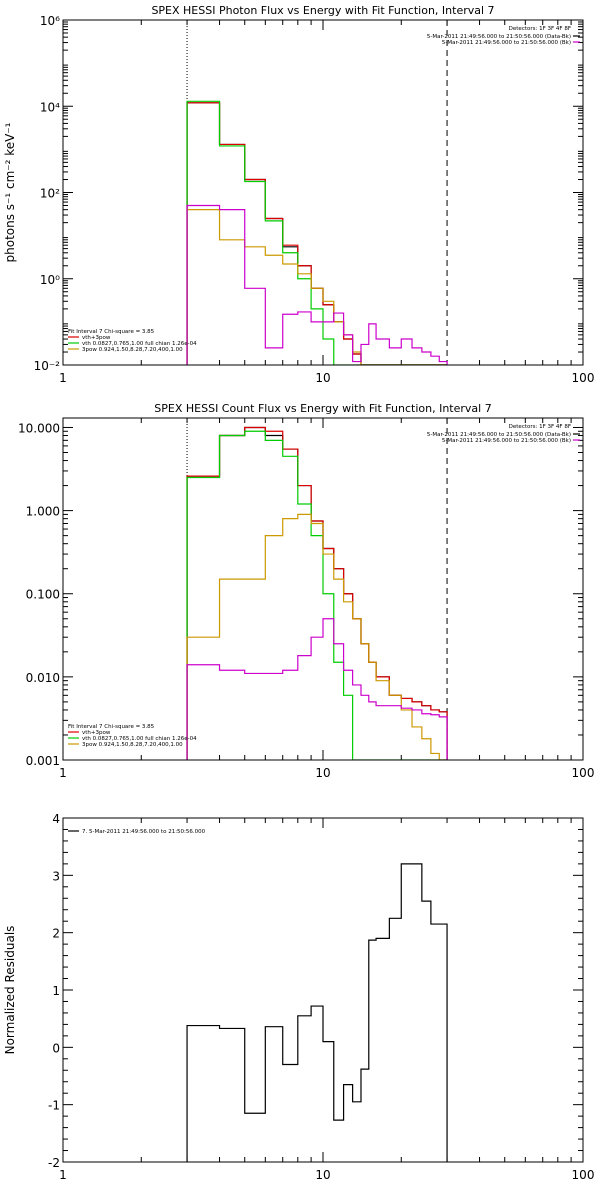  Describe the element at coordinates (56, 1048) in the screenshot. I see `y-tick-label: 0` at that location.